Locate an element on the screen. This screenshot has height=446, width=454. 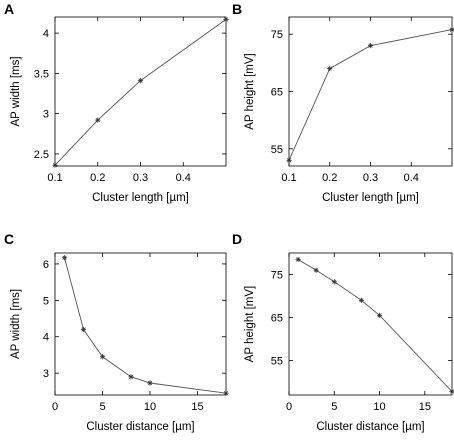
panel-letter: B is located at coordinates (237, 9).